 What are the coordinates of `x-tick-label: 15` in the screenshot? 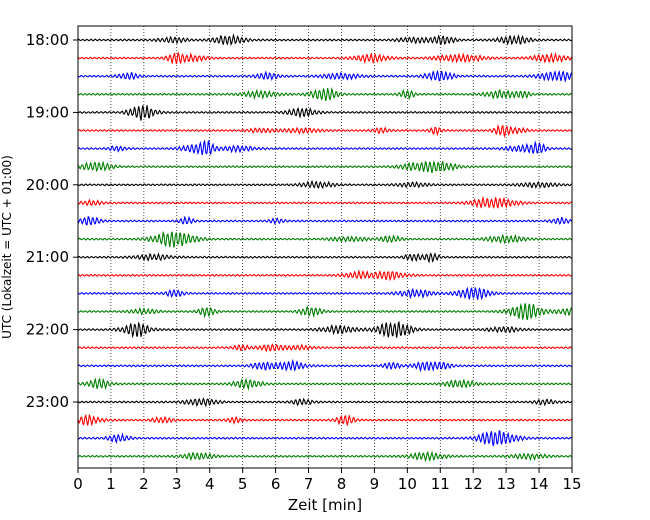 It's located at (571, 484).